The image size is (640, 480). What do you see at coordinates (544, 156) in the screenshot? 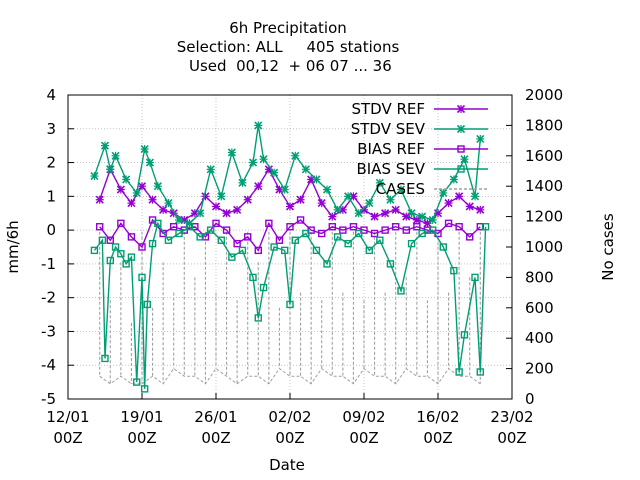
I see `y2-tick-label: 1600` at bounding box center [544, 156].